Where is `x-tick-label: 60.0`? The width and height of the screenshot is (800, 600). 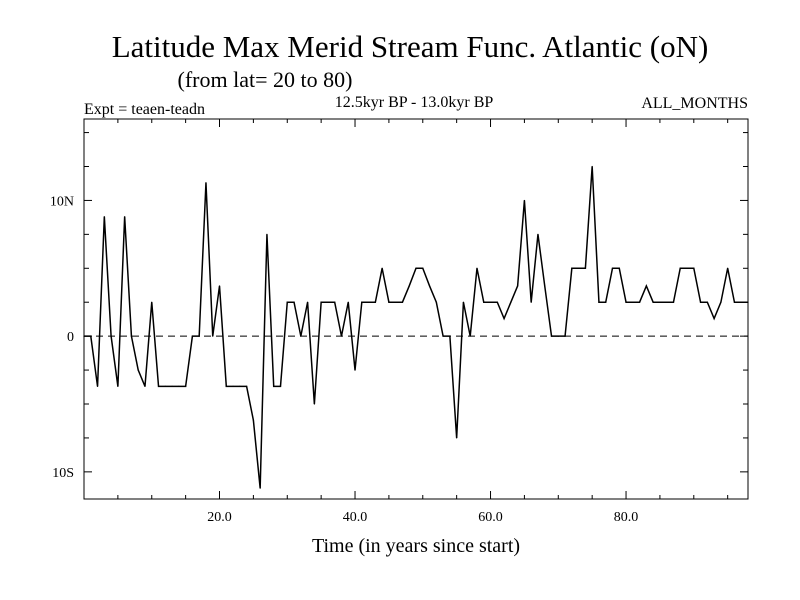 x-tick-label: 60.0 is located at coordinates (490, 517).